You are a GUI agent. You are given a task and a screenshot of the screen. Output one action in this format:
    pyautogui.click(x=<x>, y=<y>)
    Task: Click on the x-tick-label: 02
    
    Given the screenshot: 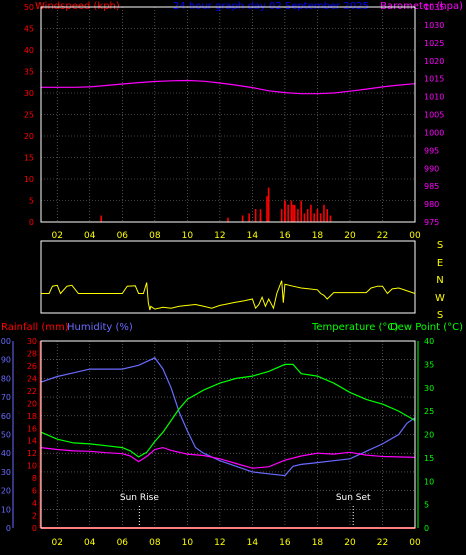 What is the action you would take?
    pyautogui.click(x=57, y=543)
    